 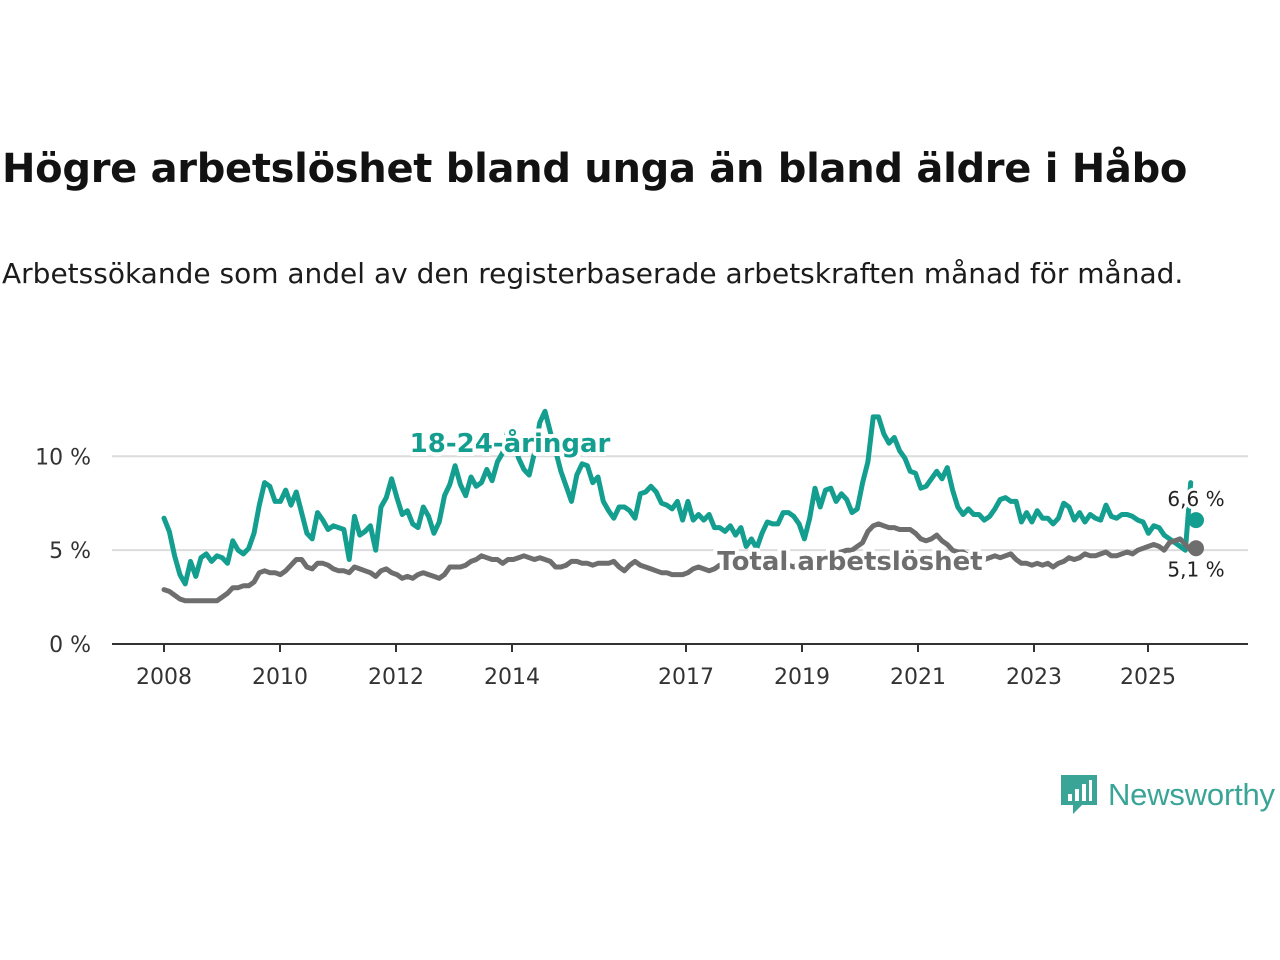 What do you see at coordinates (802, 677) in the screenshot?
I see `x-tick-label: 2019` at bounding box center [802, 677].